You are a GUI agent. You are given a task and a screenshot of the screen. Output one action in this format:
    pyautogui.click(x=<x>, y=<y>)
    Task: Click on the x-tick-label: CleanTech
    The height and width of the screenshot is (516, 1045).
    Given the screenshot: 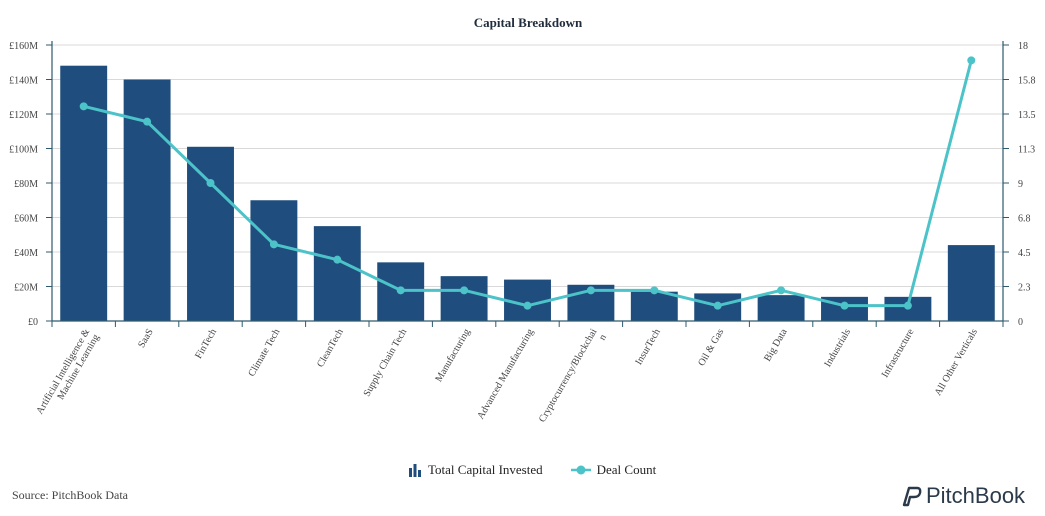 What is the action you would take?
    pyautogui.click(x=330, y=348)
    